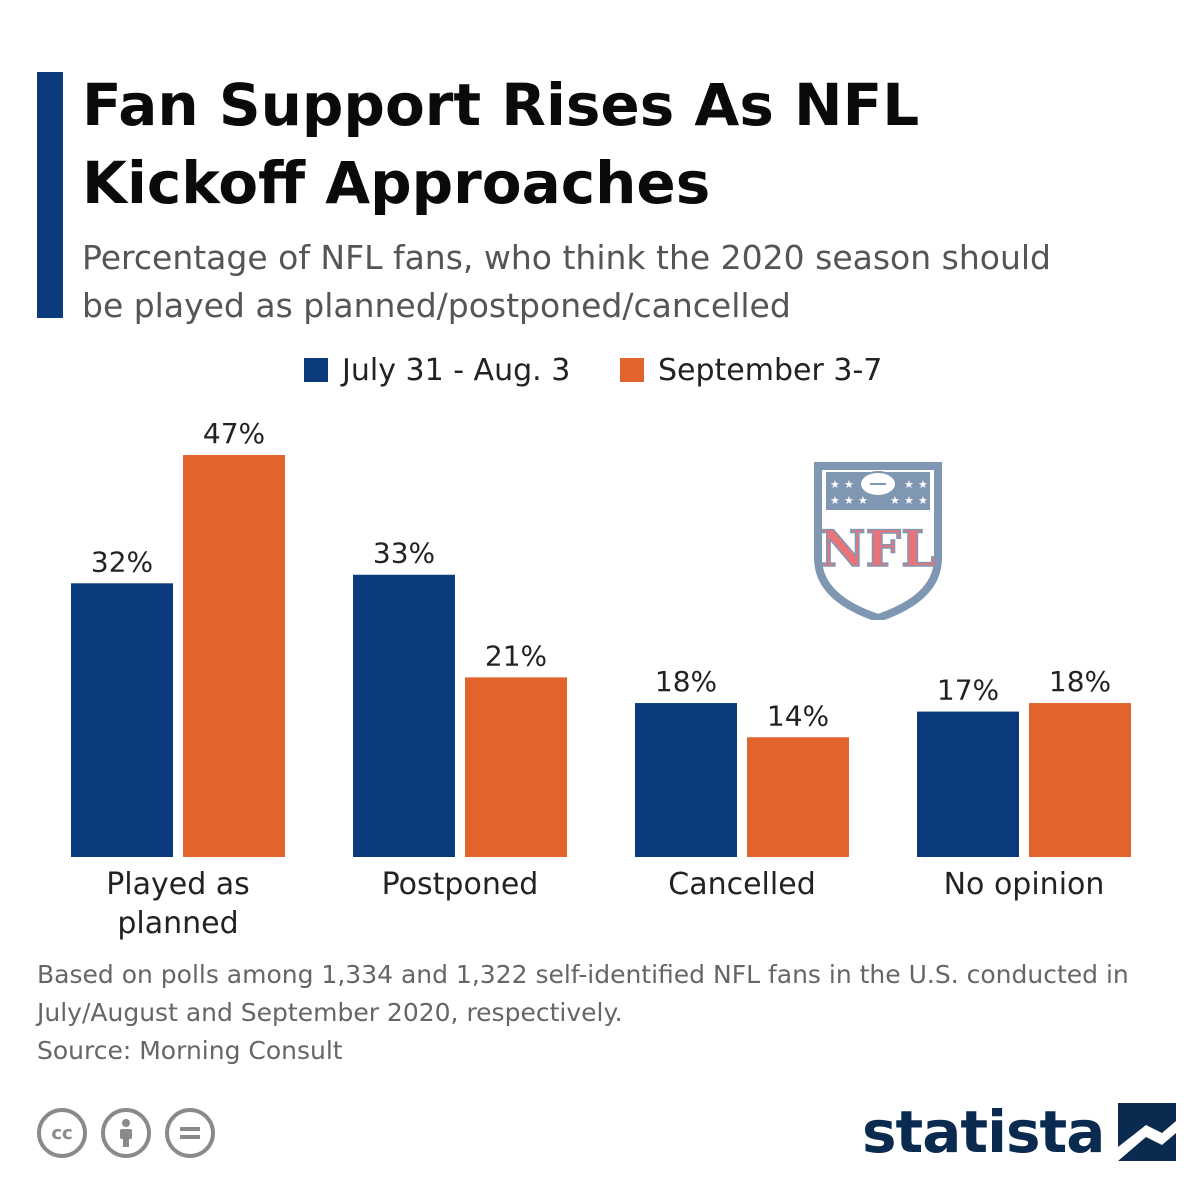  I want to click on data-label-1-0: 32%, so click(122, 561).